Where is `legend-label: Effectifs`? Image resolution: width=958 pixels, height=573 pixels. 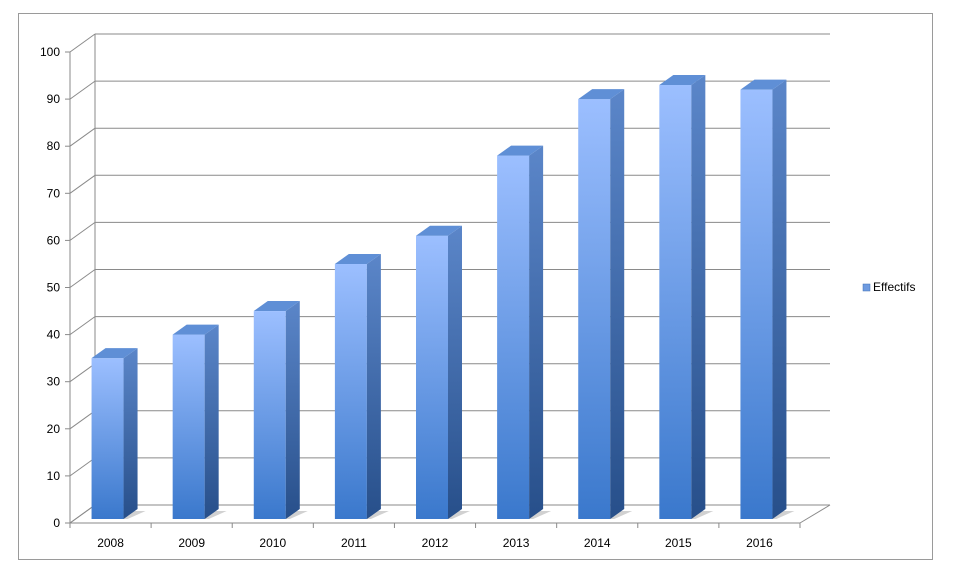 legend-label: Effectifs is located at coordinates (894, 287).